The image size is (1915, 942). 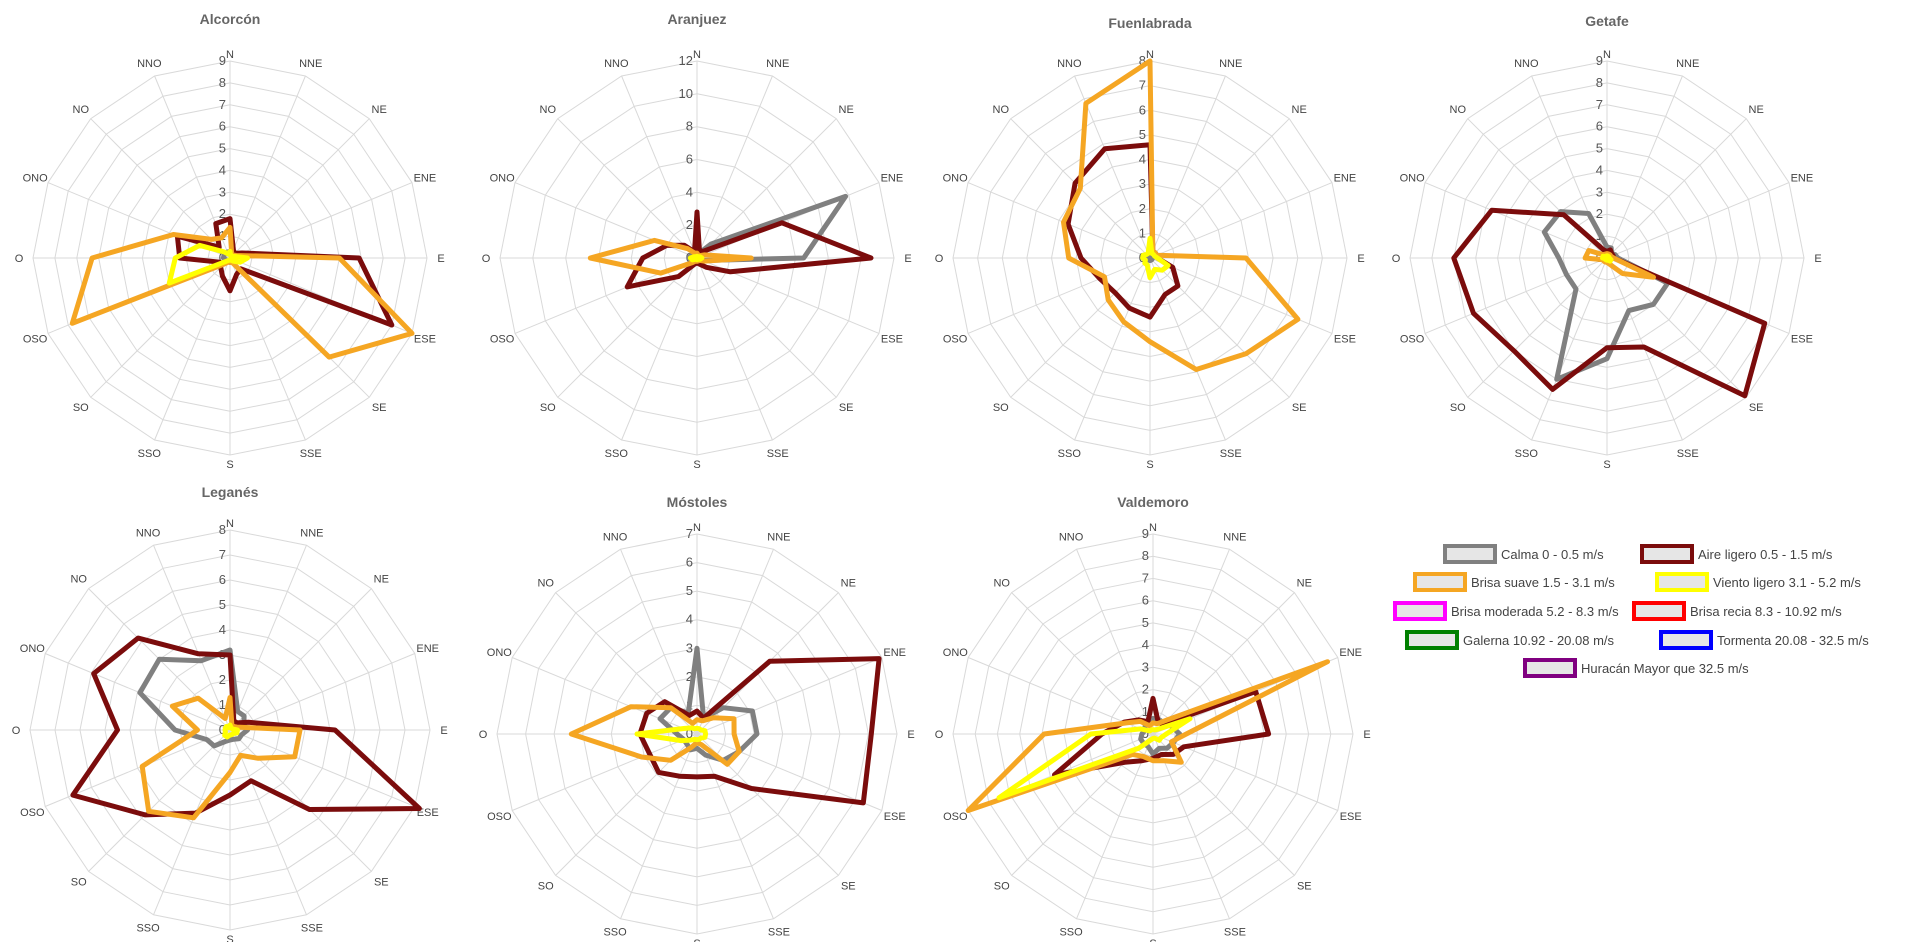 I want to click on legend-item-calma-0: Calma 0 - 0.5 m/s, so click(x=1523, y=554).